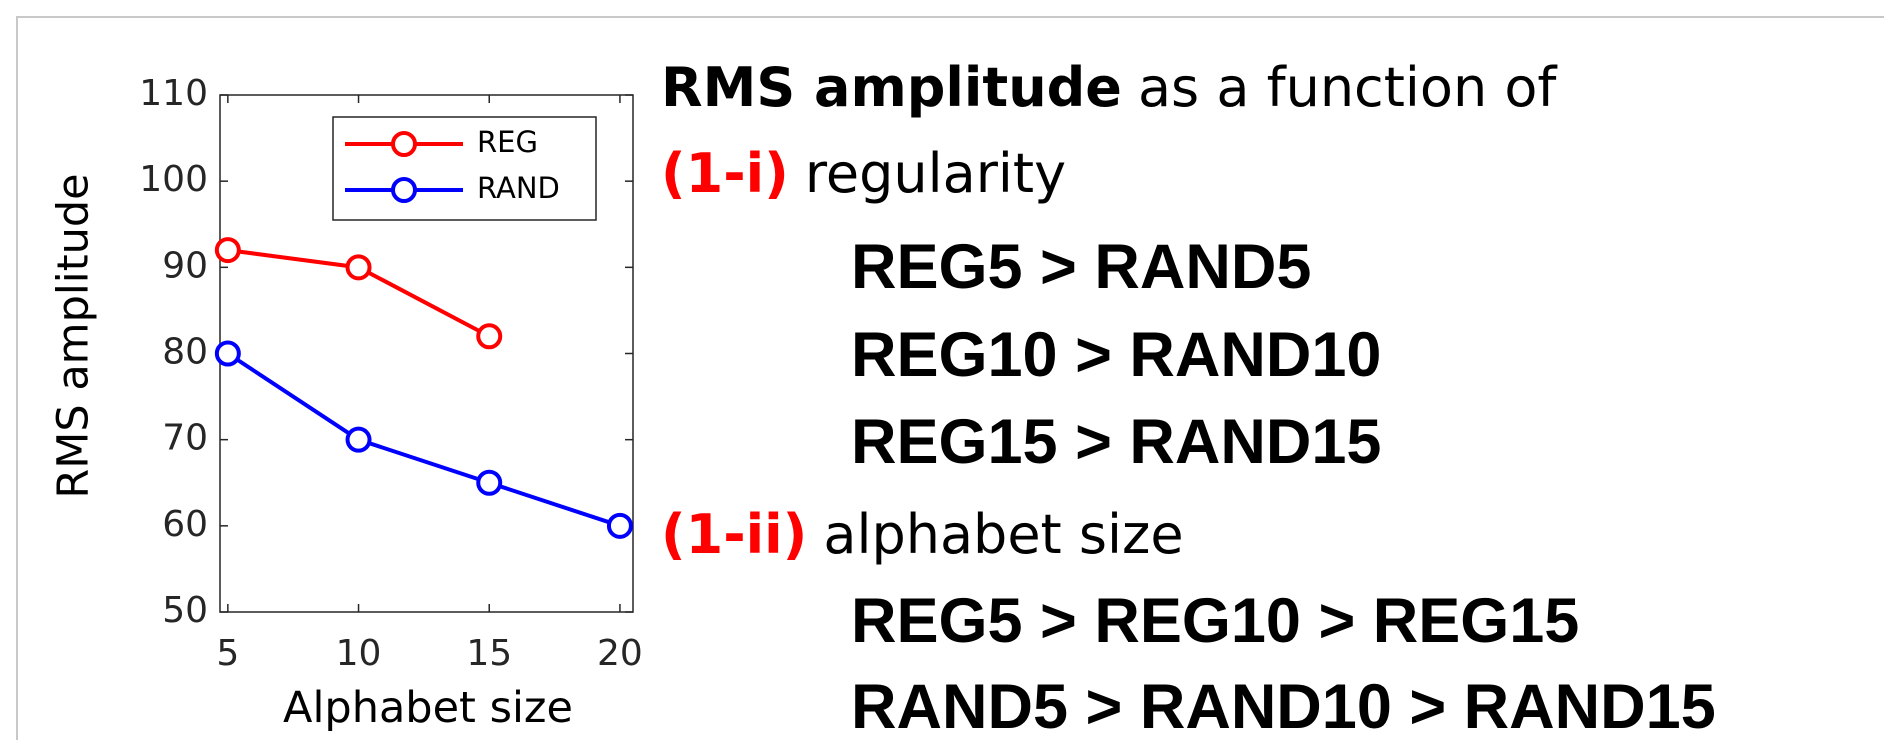 The height and width of the screenshot is (740, 1884). I want to click on x-tick-label: 5, so click(227, 653).